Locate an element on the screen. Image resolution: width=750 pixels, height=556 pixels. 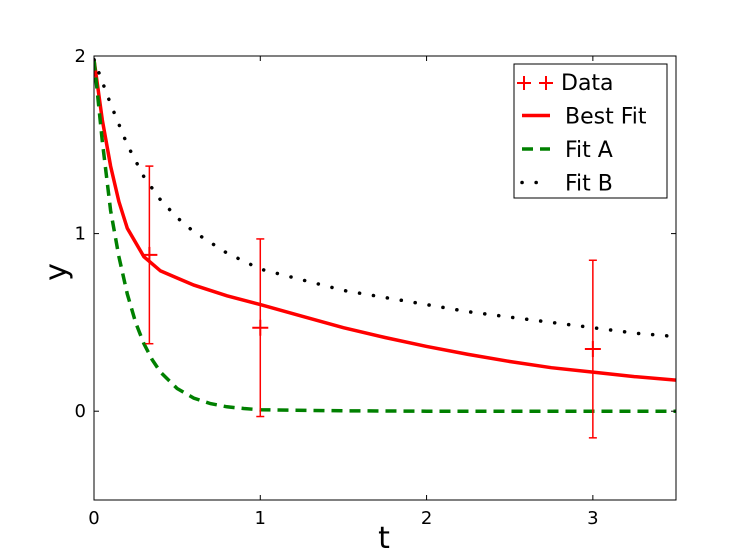
legend-entry: Fit B is located at coordinates (566, 184).